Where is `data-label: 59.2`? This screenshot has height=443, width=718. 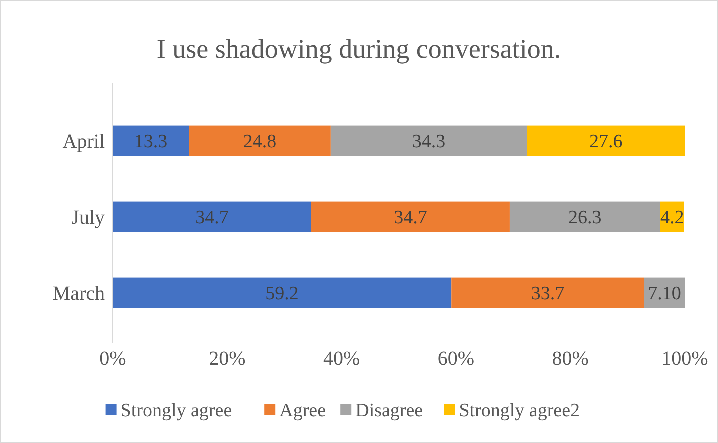 data-label: 59.2 is located at coordinates (282, 294).